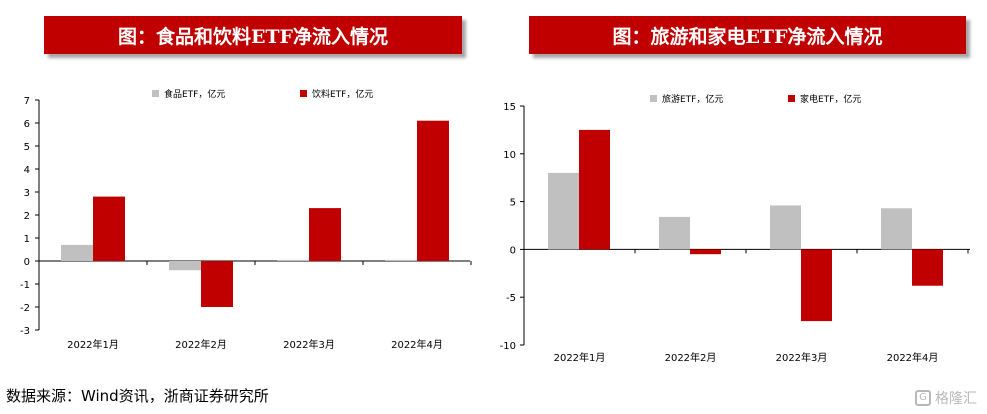 The height and width of the screenshot is (414, 987). Describe the element at coordinates (509, 107) in the screenshot. I see `y-tick-label: 15` at that location.